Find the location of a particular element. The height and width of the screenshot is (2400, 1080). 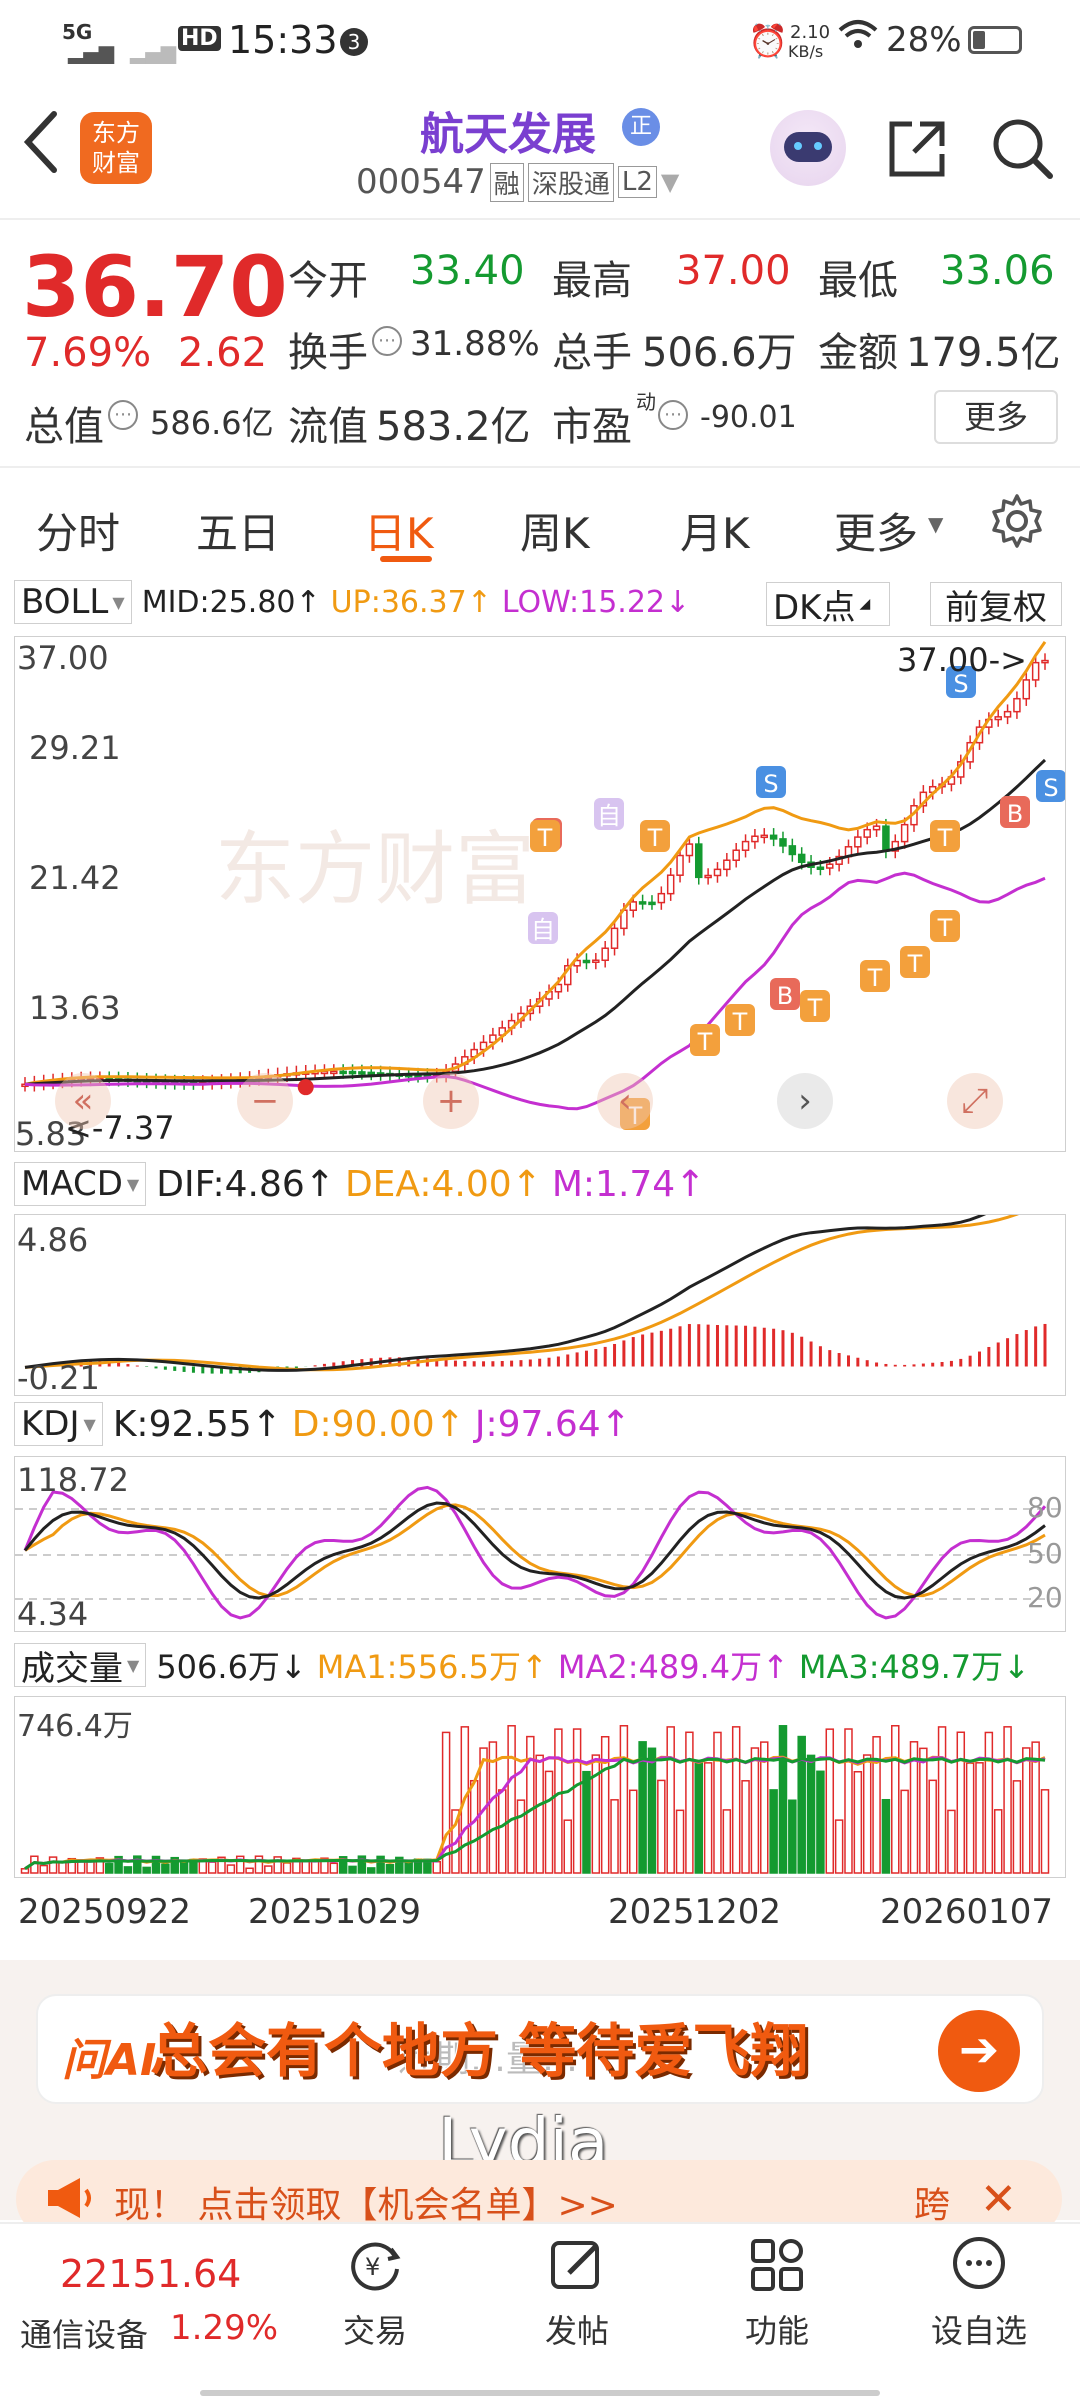

nav-function-label: 功能 is located at coordinates (776, 2331).